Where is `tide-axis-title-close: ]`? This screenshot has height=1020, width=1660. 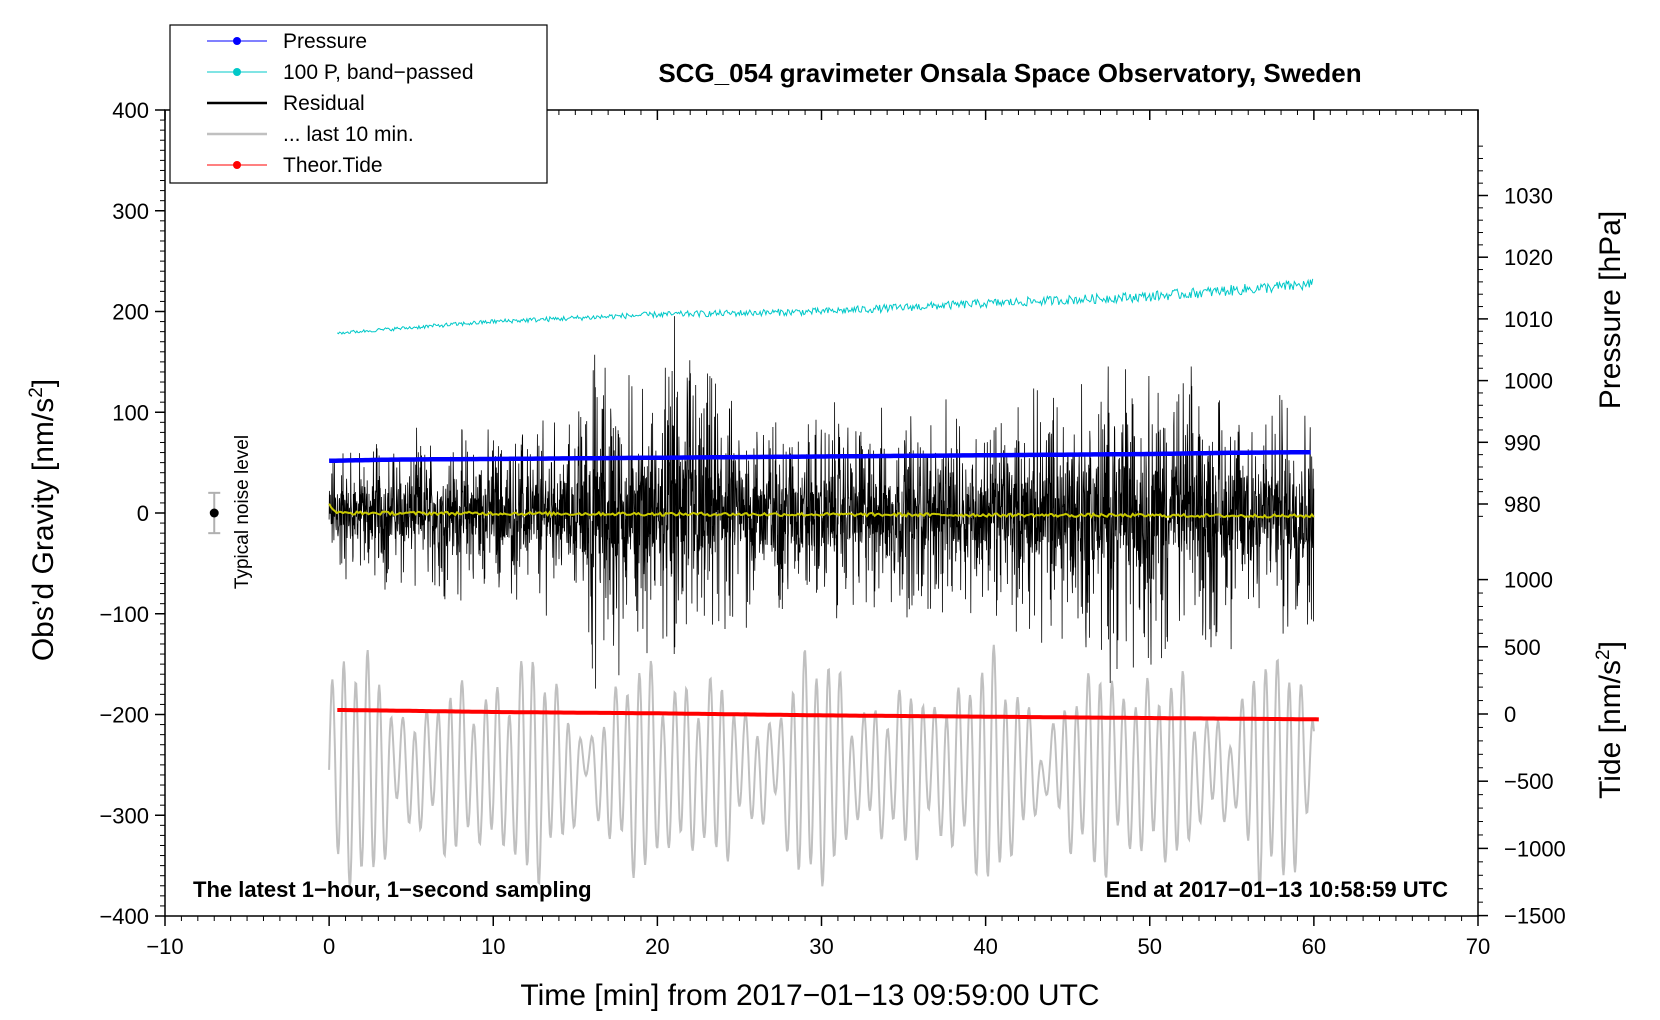
tide-axis-title-close: ] is located at coordinates (1610, 645).